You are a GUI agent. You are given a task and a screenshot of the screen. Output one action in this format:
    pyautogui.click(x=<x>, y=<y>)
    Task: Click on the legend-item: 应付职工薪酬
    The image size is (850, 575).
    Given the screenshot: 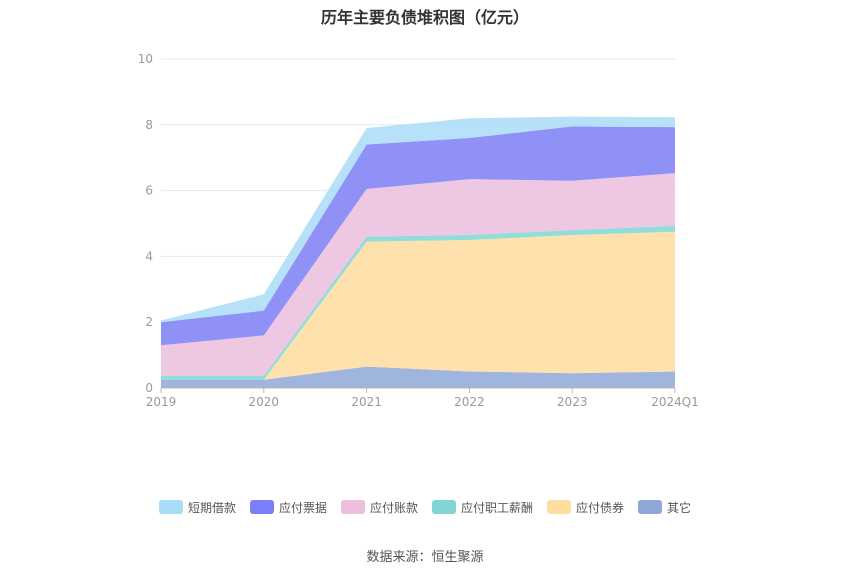 What is the action you would take?
    pyautogui.click(x=482, y=507)
    